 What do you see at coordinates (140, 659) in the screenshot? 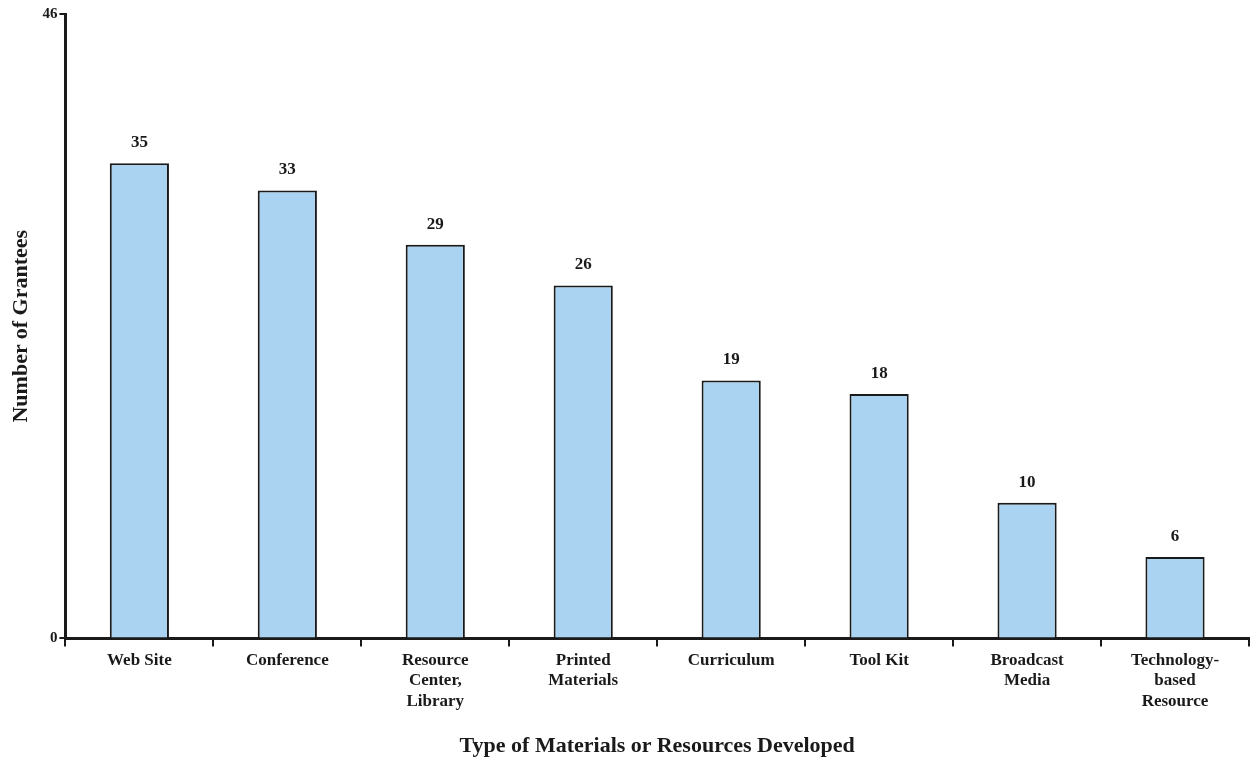
I see `x-tick-label: Web Site` at bounding box center [140, 659].